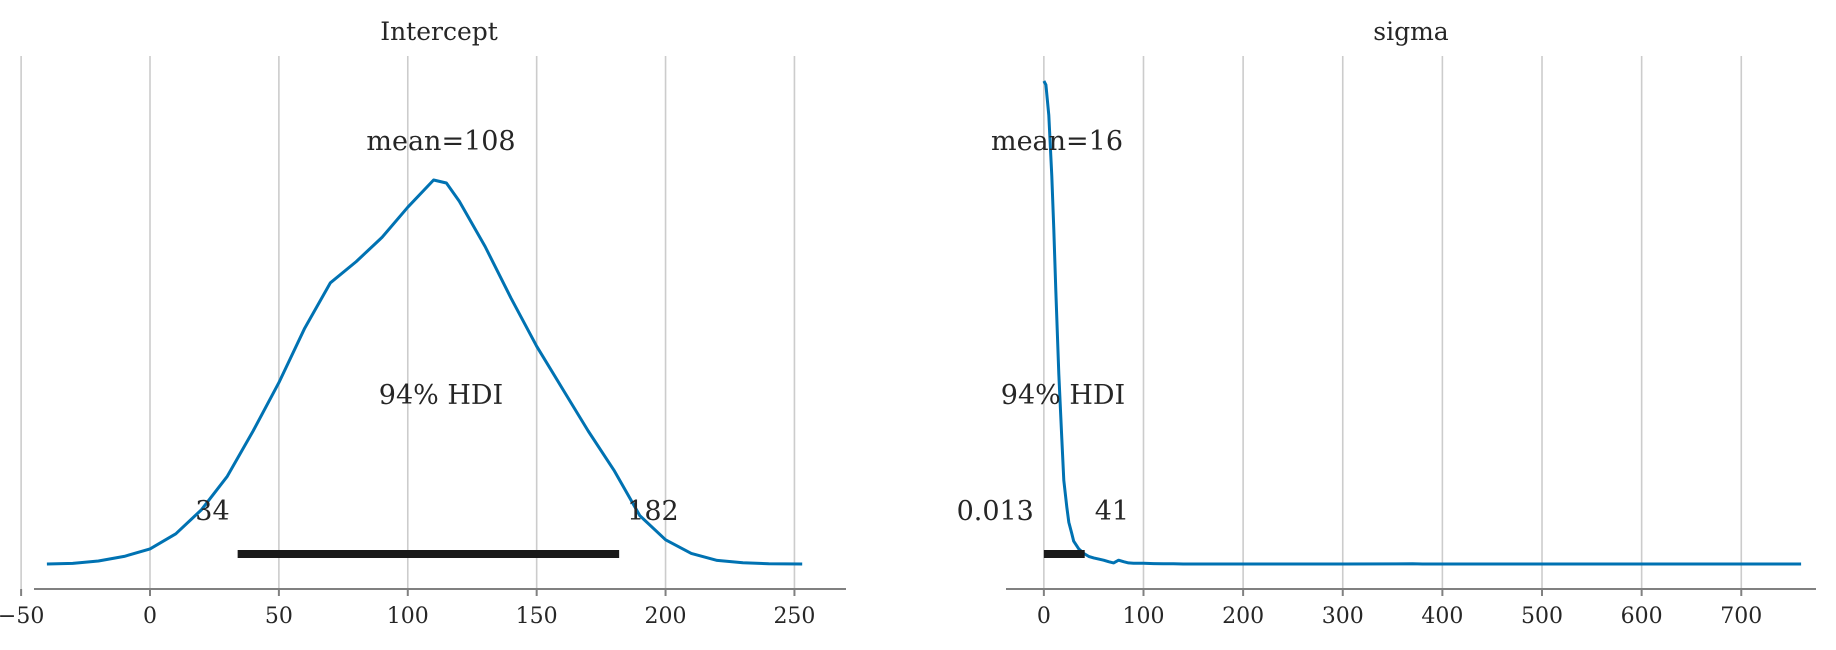  I want to click on x-tick-label: −50, so click(22, 616).